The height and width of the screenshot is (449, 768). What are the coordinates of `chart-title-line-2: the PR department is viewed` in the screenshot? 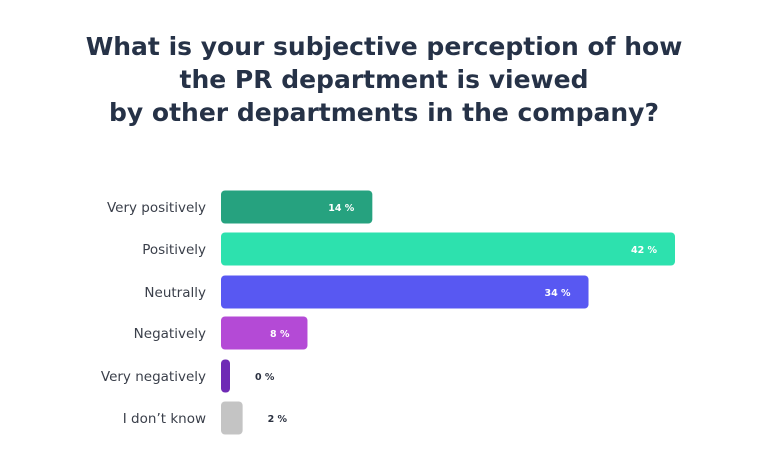 It's located at (384, 79).